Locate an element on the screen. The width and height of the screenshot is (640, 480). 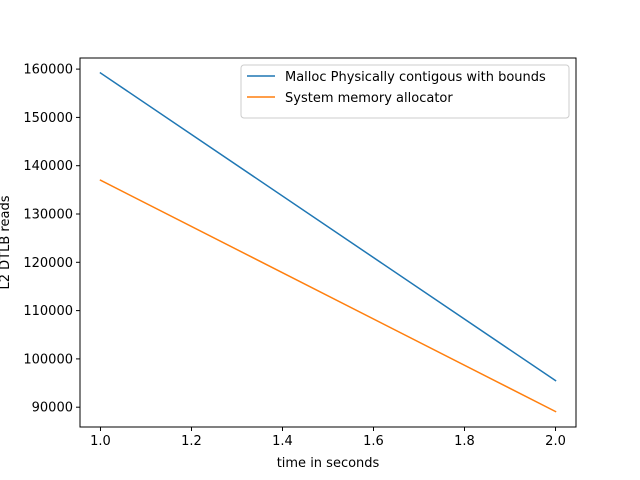
y-tick-label: 120000 is located at coordinates (48, 263).